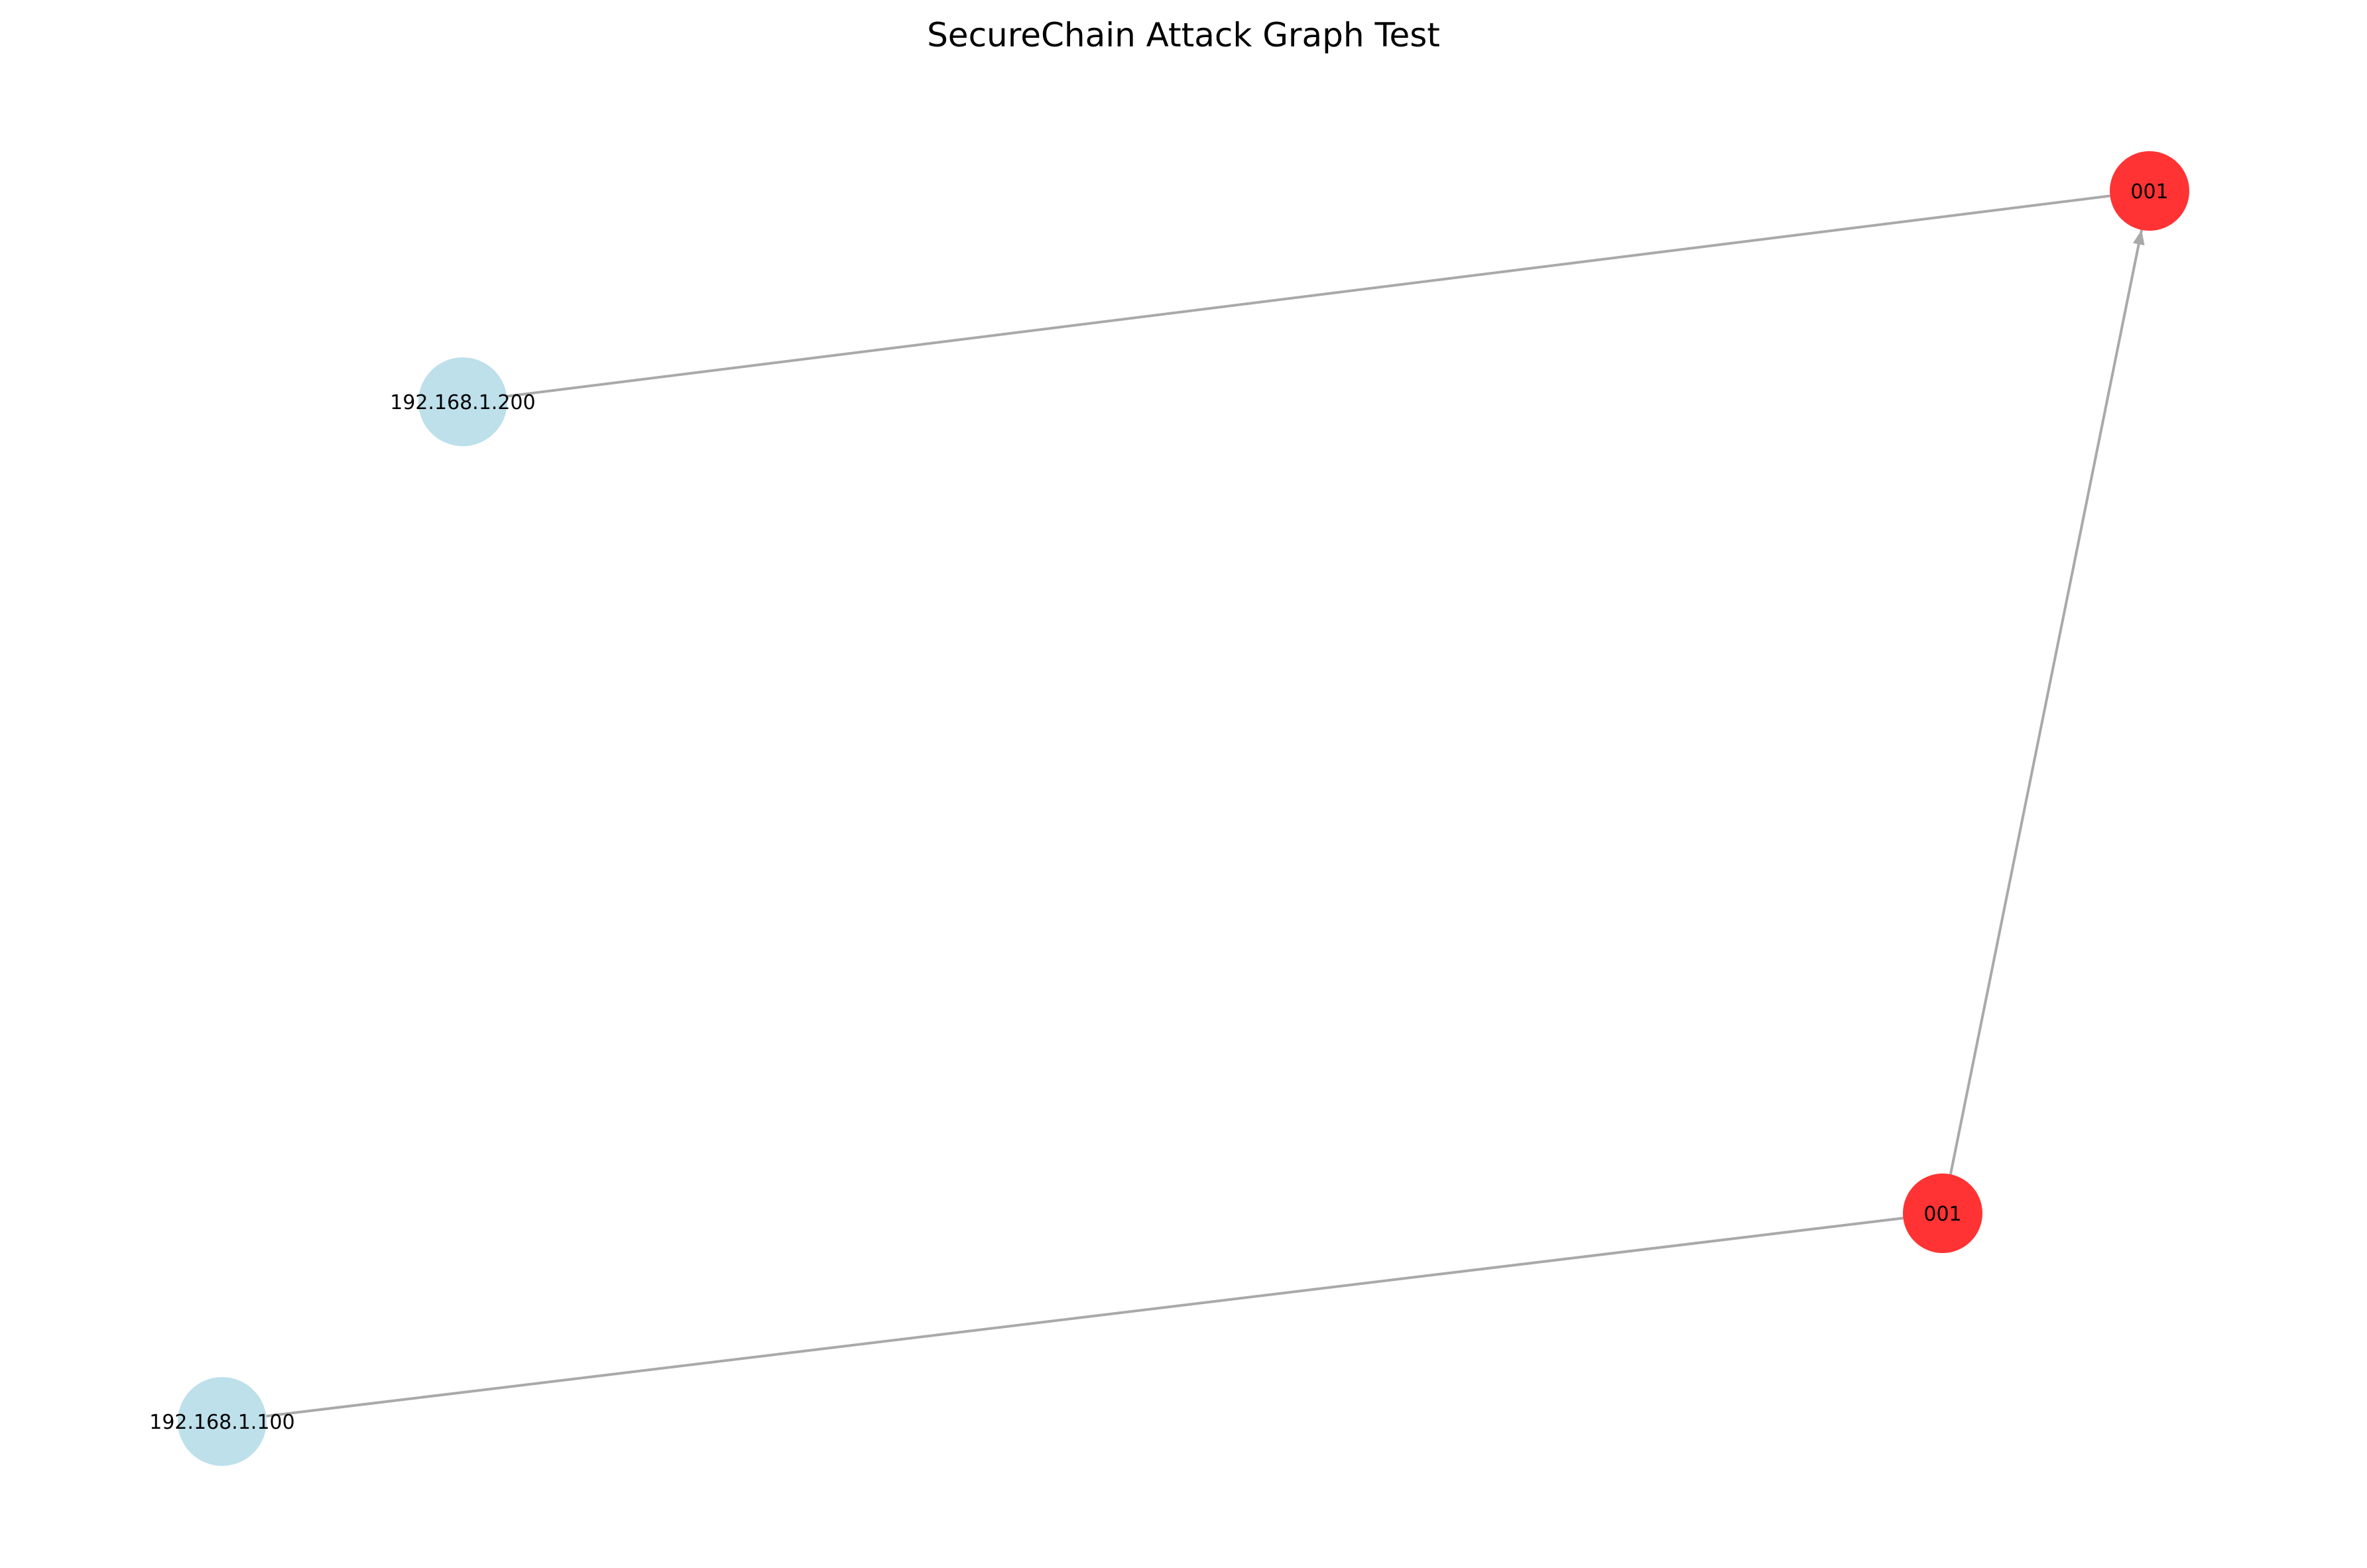 The height and width of the screenshot is (1568, 2367). I want to click on graph-node-attack-bottom: 001, so click(1942, 1213).